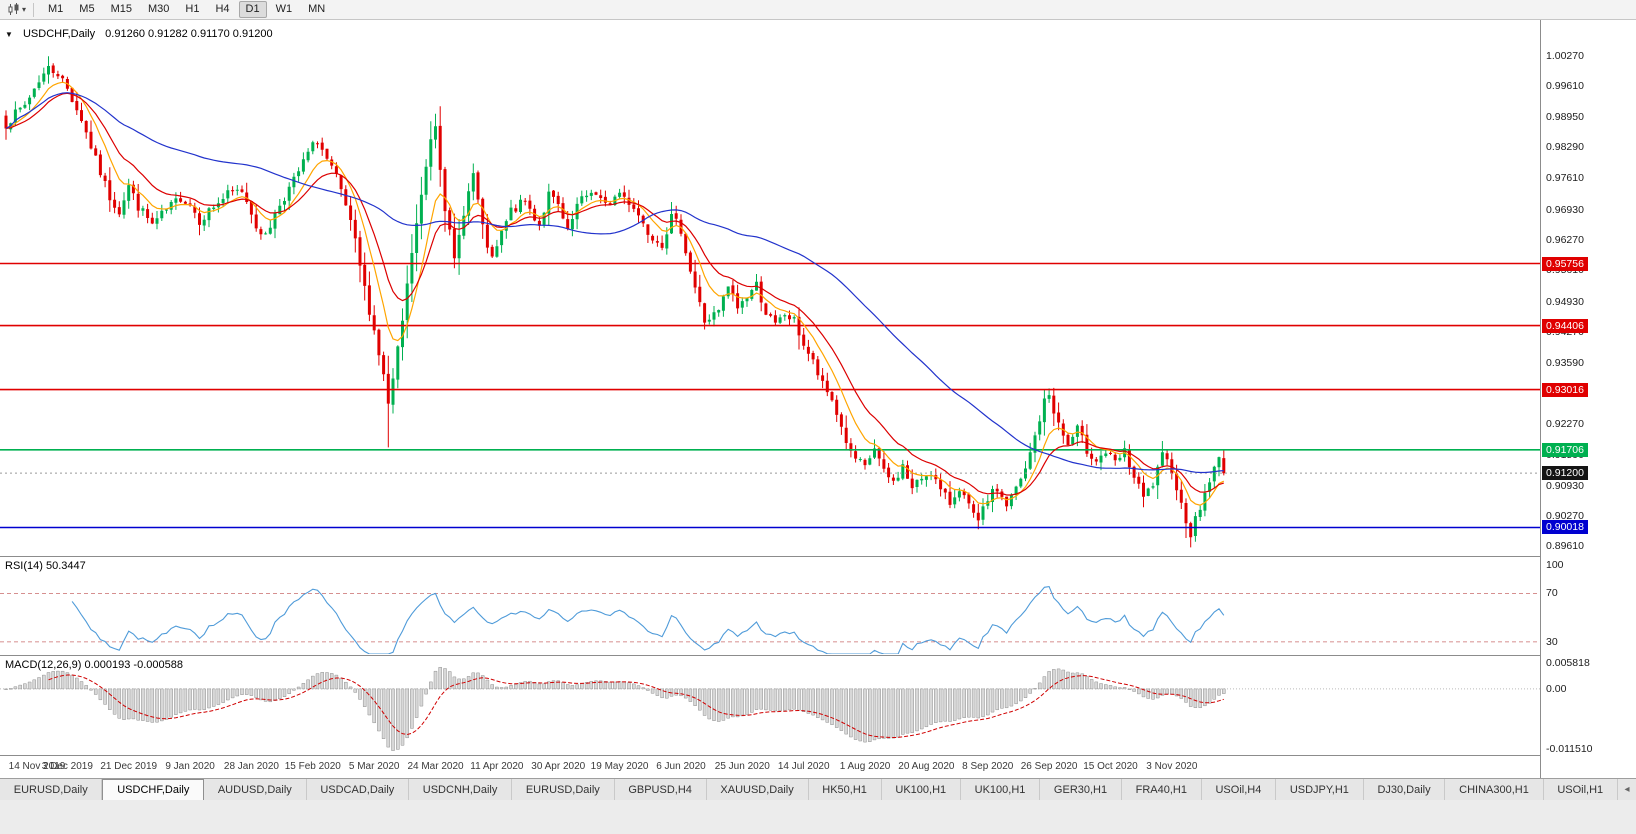 Image resolution: width=1636 pixels, height=834 pixels. I want to click on chart-tab-usdcnh-daily: USDCNH,Daily, so click(461, 789).